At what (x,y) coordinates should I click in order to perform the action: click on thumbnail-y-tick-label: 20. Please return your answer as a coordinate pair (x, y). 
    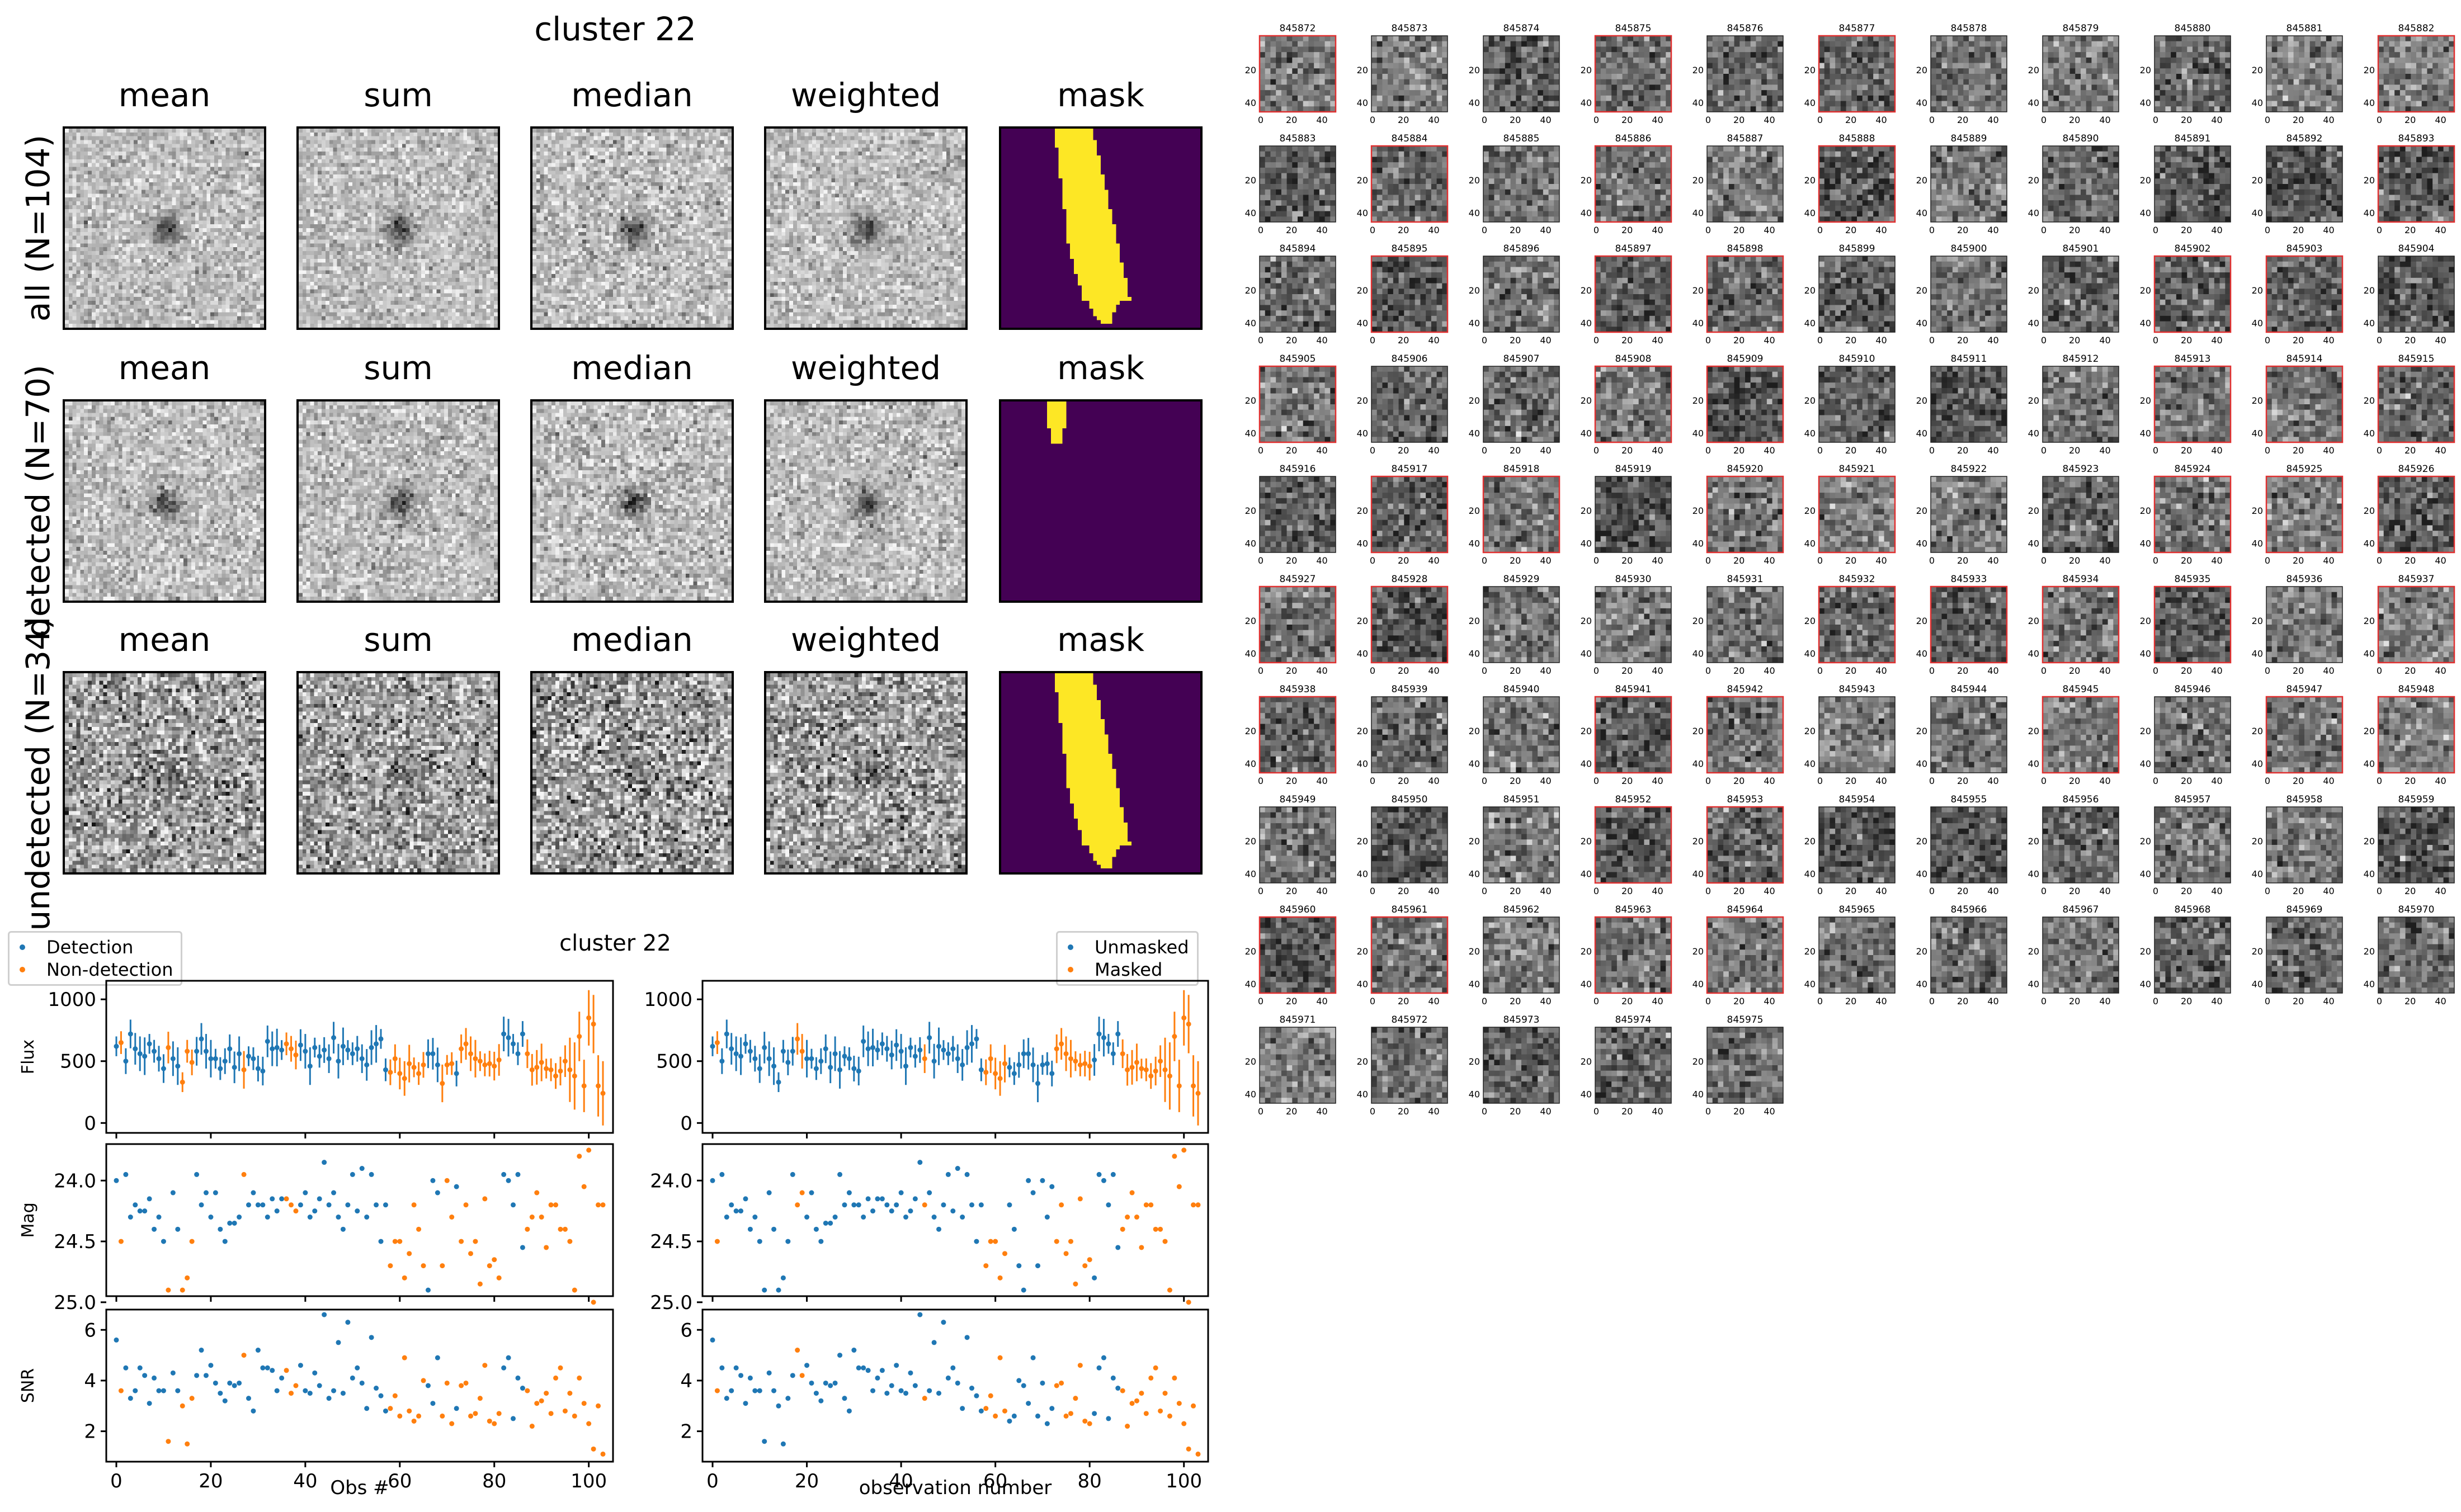
    Looking at the image, I should click on (1250, 70).